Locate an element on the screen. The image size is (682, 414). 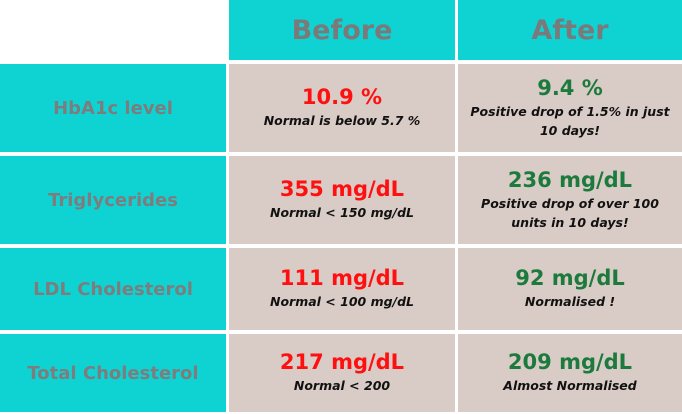
row-label: LDL Cholesterol is located at coordinates (113, 289).